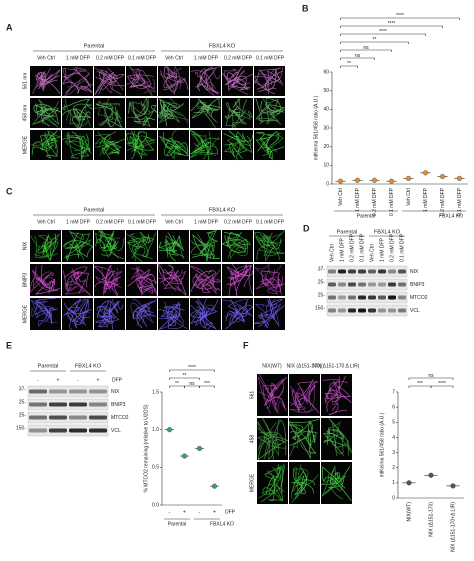 This screenshot has height=561, width=474. Describe the element at coordinates (222, 524) in the screenshot. I see `group-label: FBXL4 KO` at that location.